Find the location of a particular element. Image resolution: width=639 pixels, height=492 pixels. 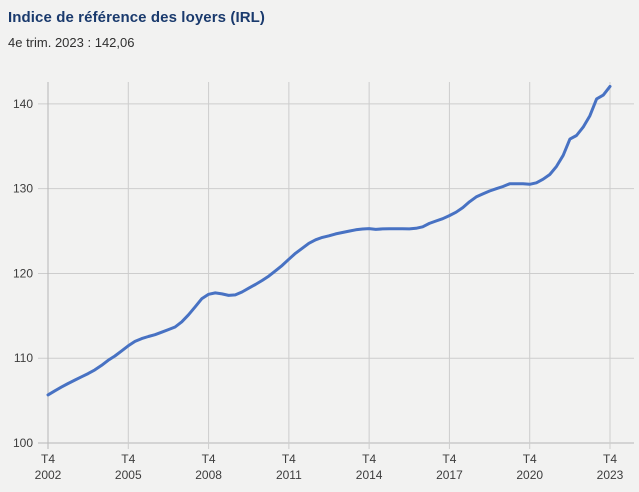

y-axis-tick-label: 130 is located at coordinates (23, 189).